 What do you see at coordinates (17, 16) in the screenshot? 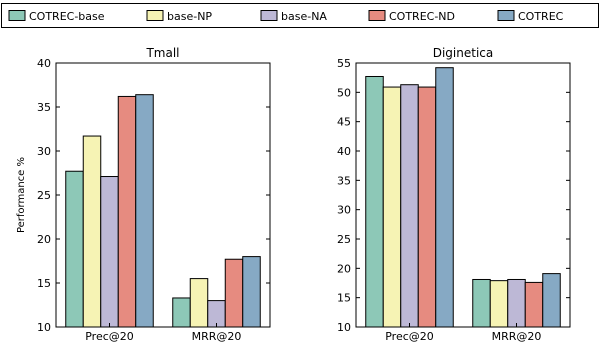
I see `legend-swatch-cotrec-base` at bounding box center [17, 16].